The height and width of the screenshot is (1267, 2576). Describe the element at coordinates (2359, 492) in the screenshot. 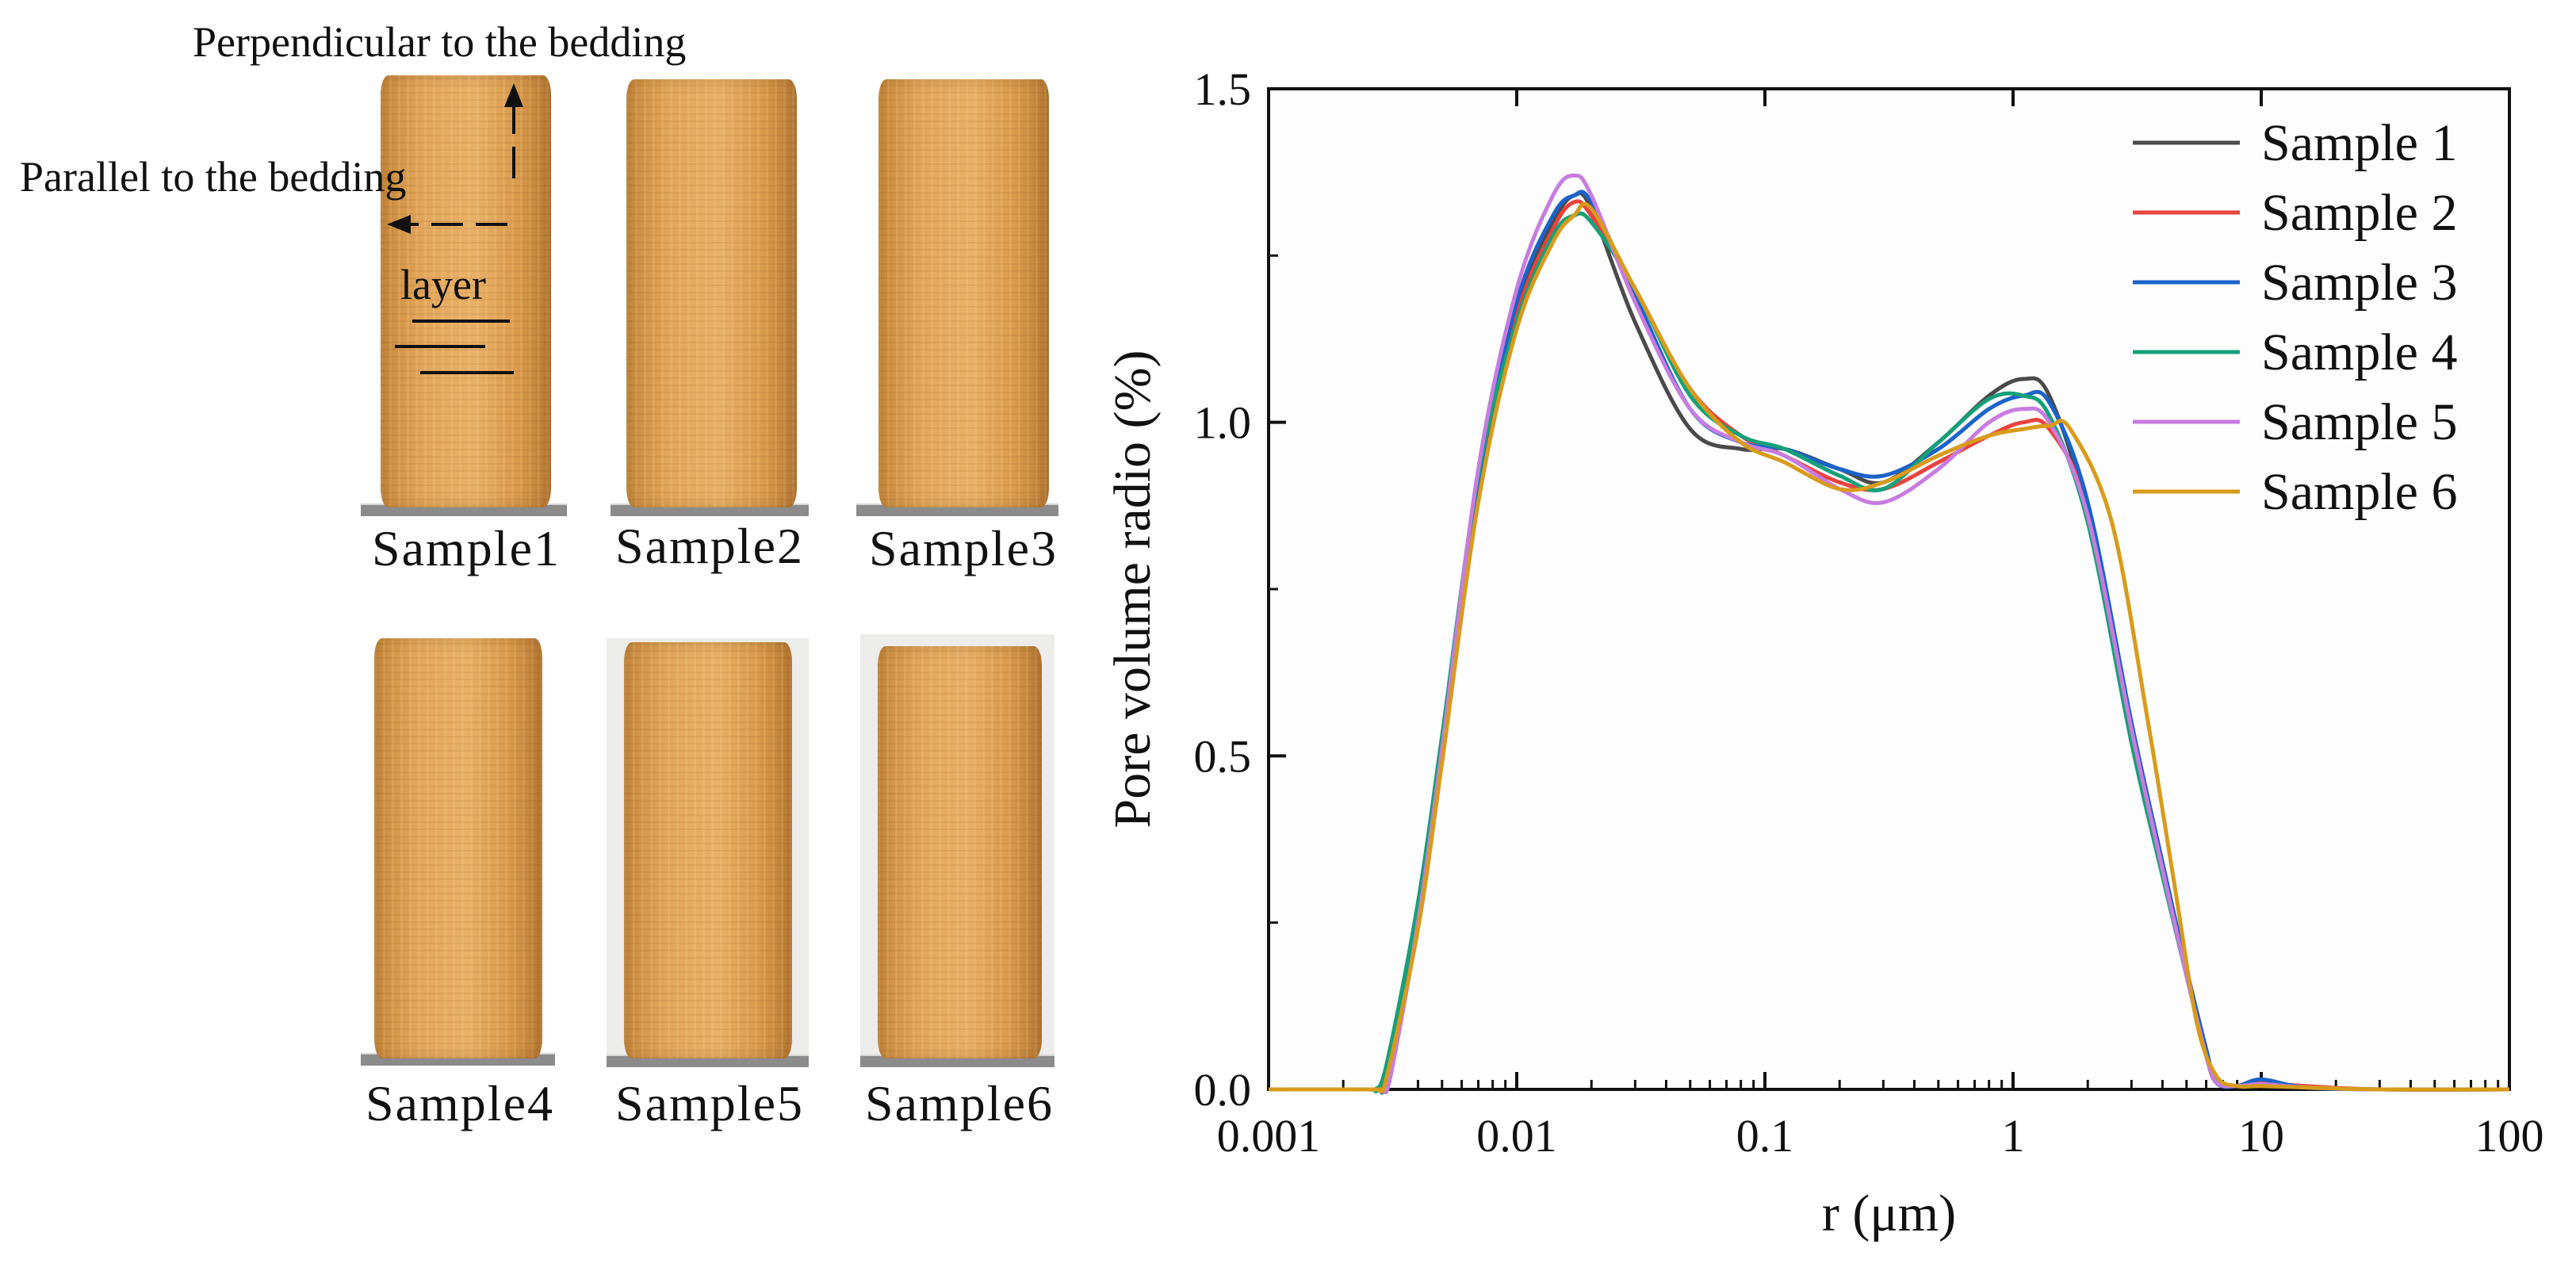

I see `legend-label: Sample 6` at that location.